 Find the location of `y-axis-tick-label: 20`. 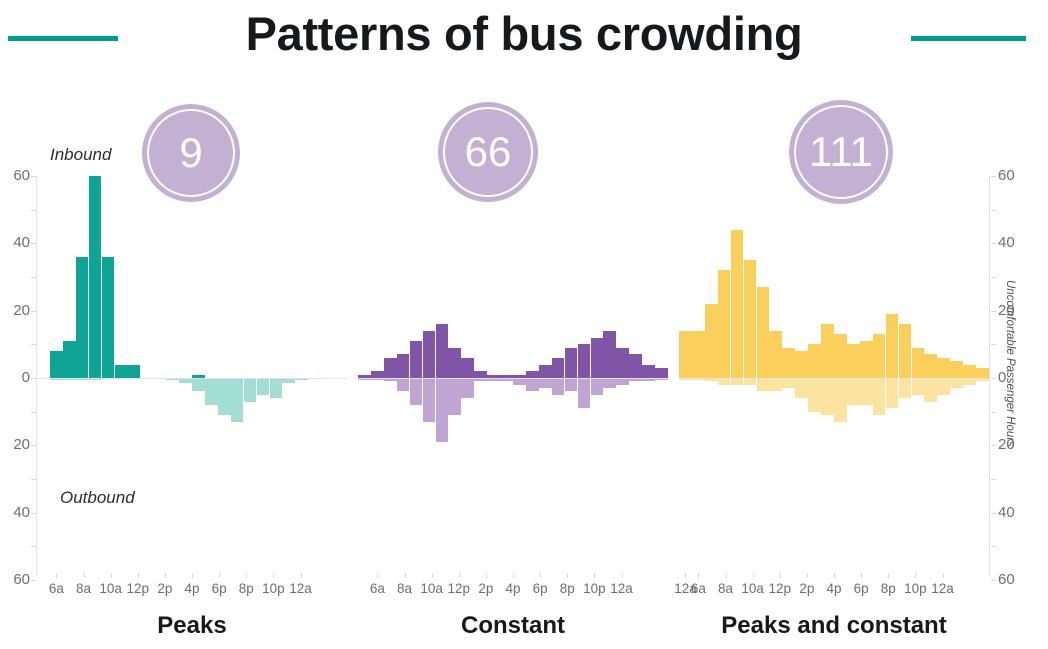

y-axis-tick-label: 20 is located at coordinates (21, 445).